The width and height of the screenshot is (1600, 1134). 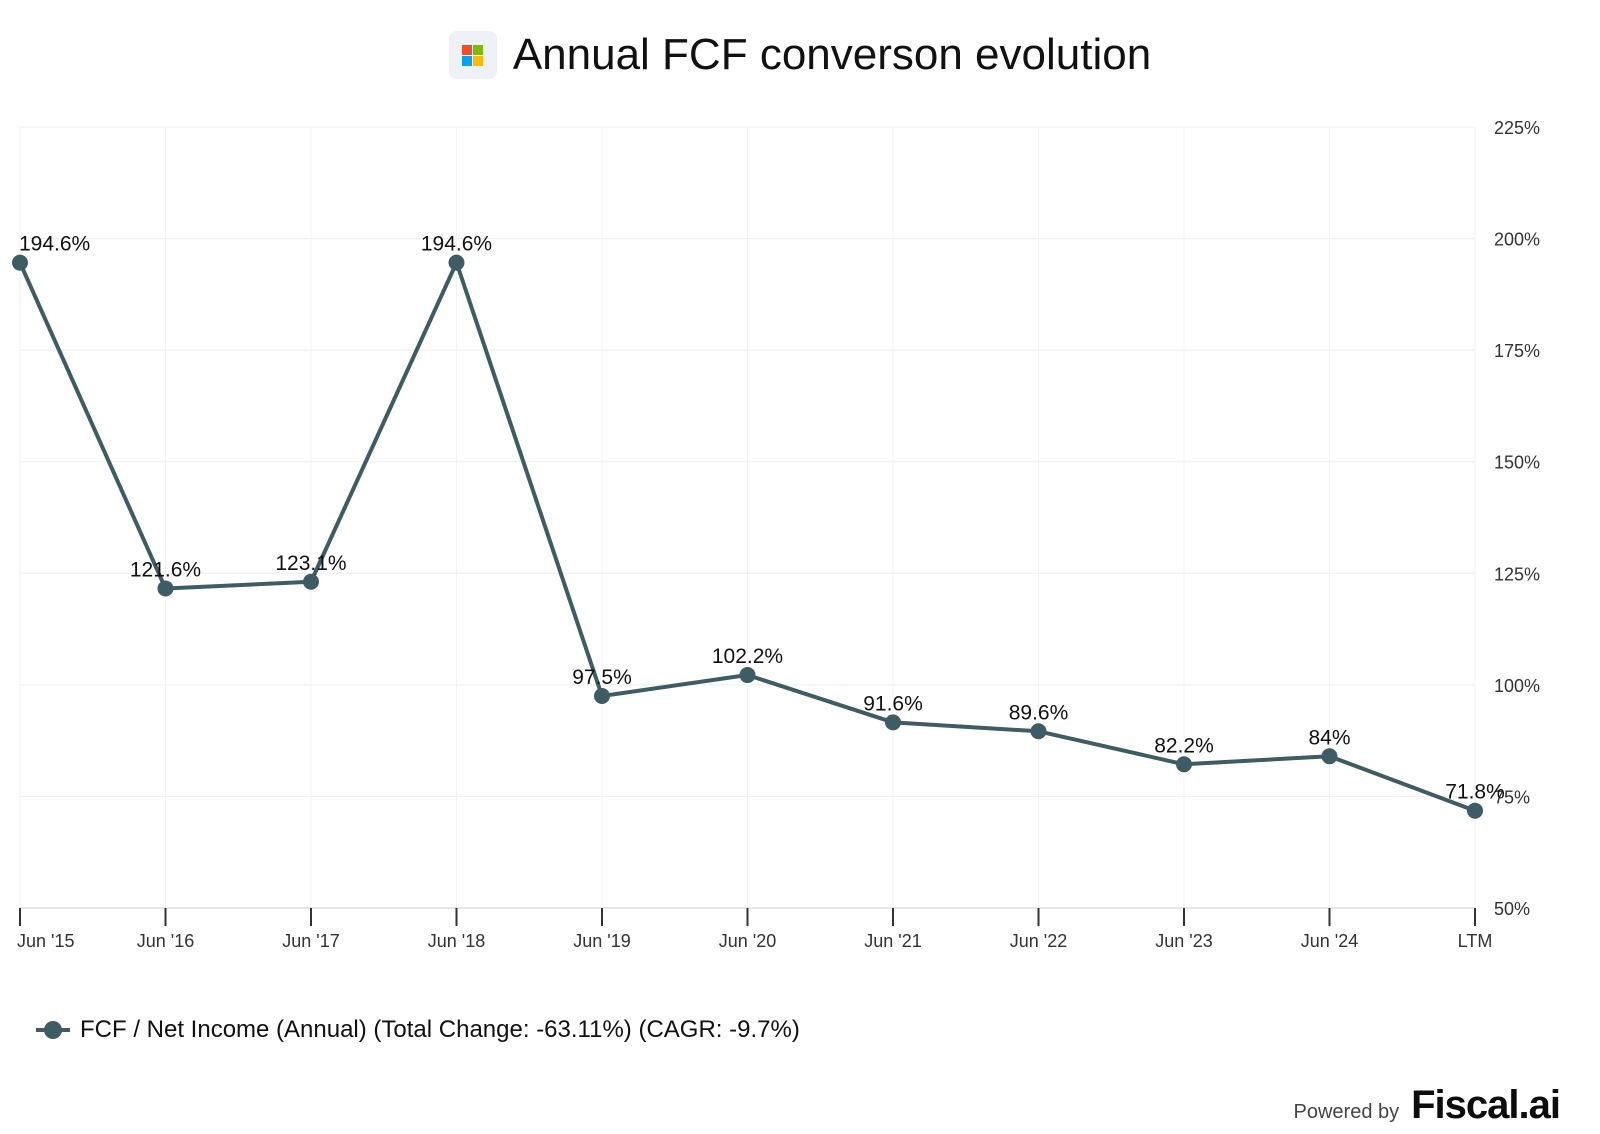 I want to click on x-tick-label: Jun '18, so click(x=456, y=941).